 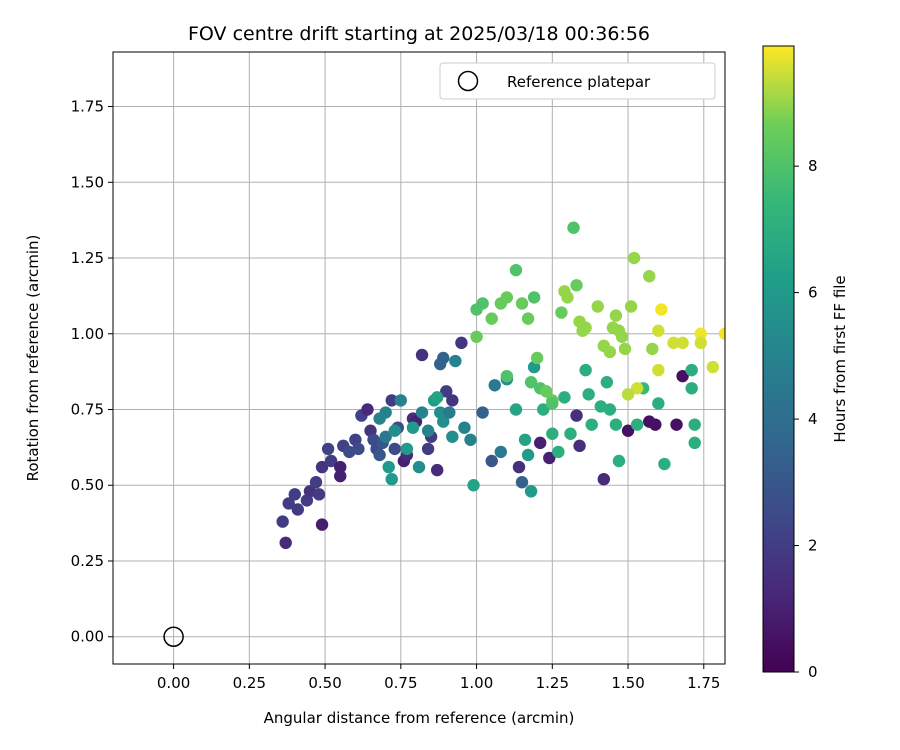 What do you see at coordinates (87, 561) in the screenshot?
I see `y-tick-label: 0.25` at bounding box center [87, 561].